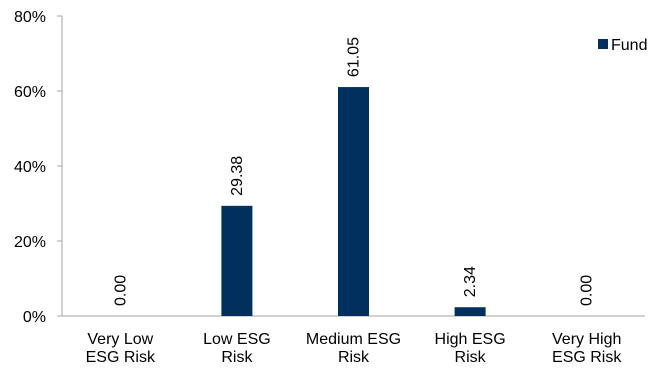 Image resolution: width=655 pixels, height=369 pixels. I want to click on category-label: Medium ESG Risk, so click(353, 348).